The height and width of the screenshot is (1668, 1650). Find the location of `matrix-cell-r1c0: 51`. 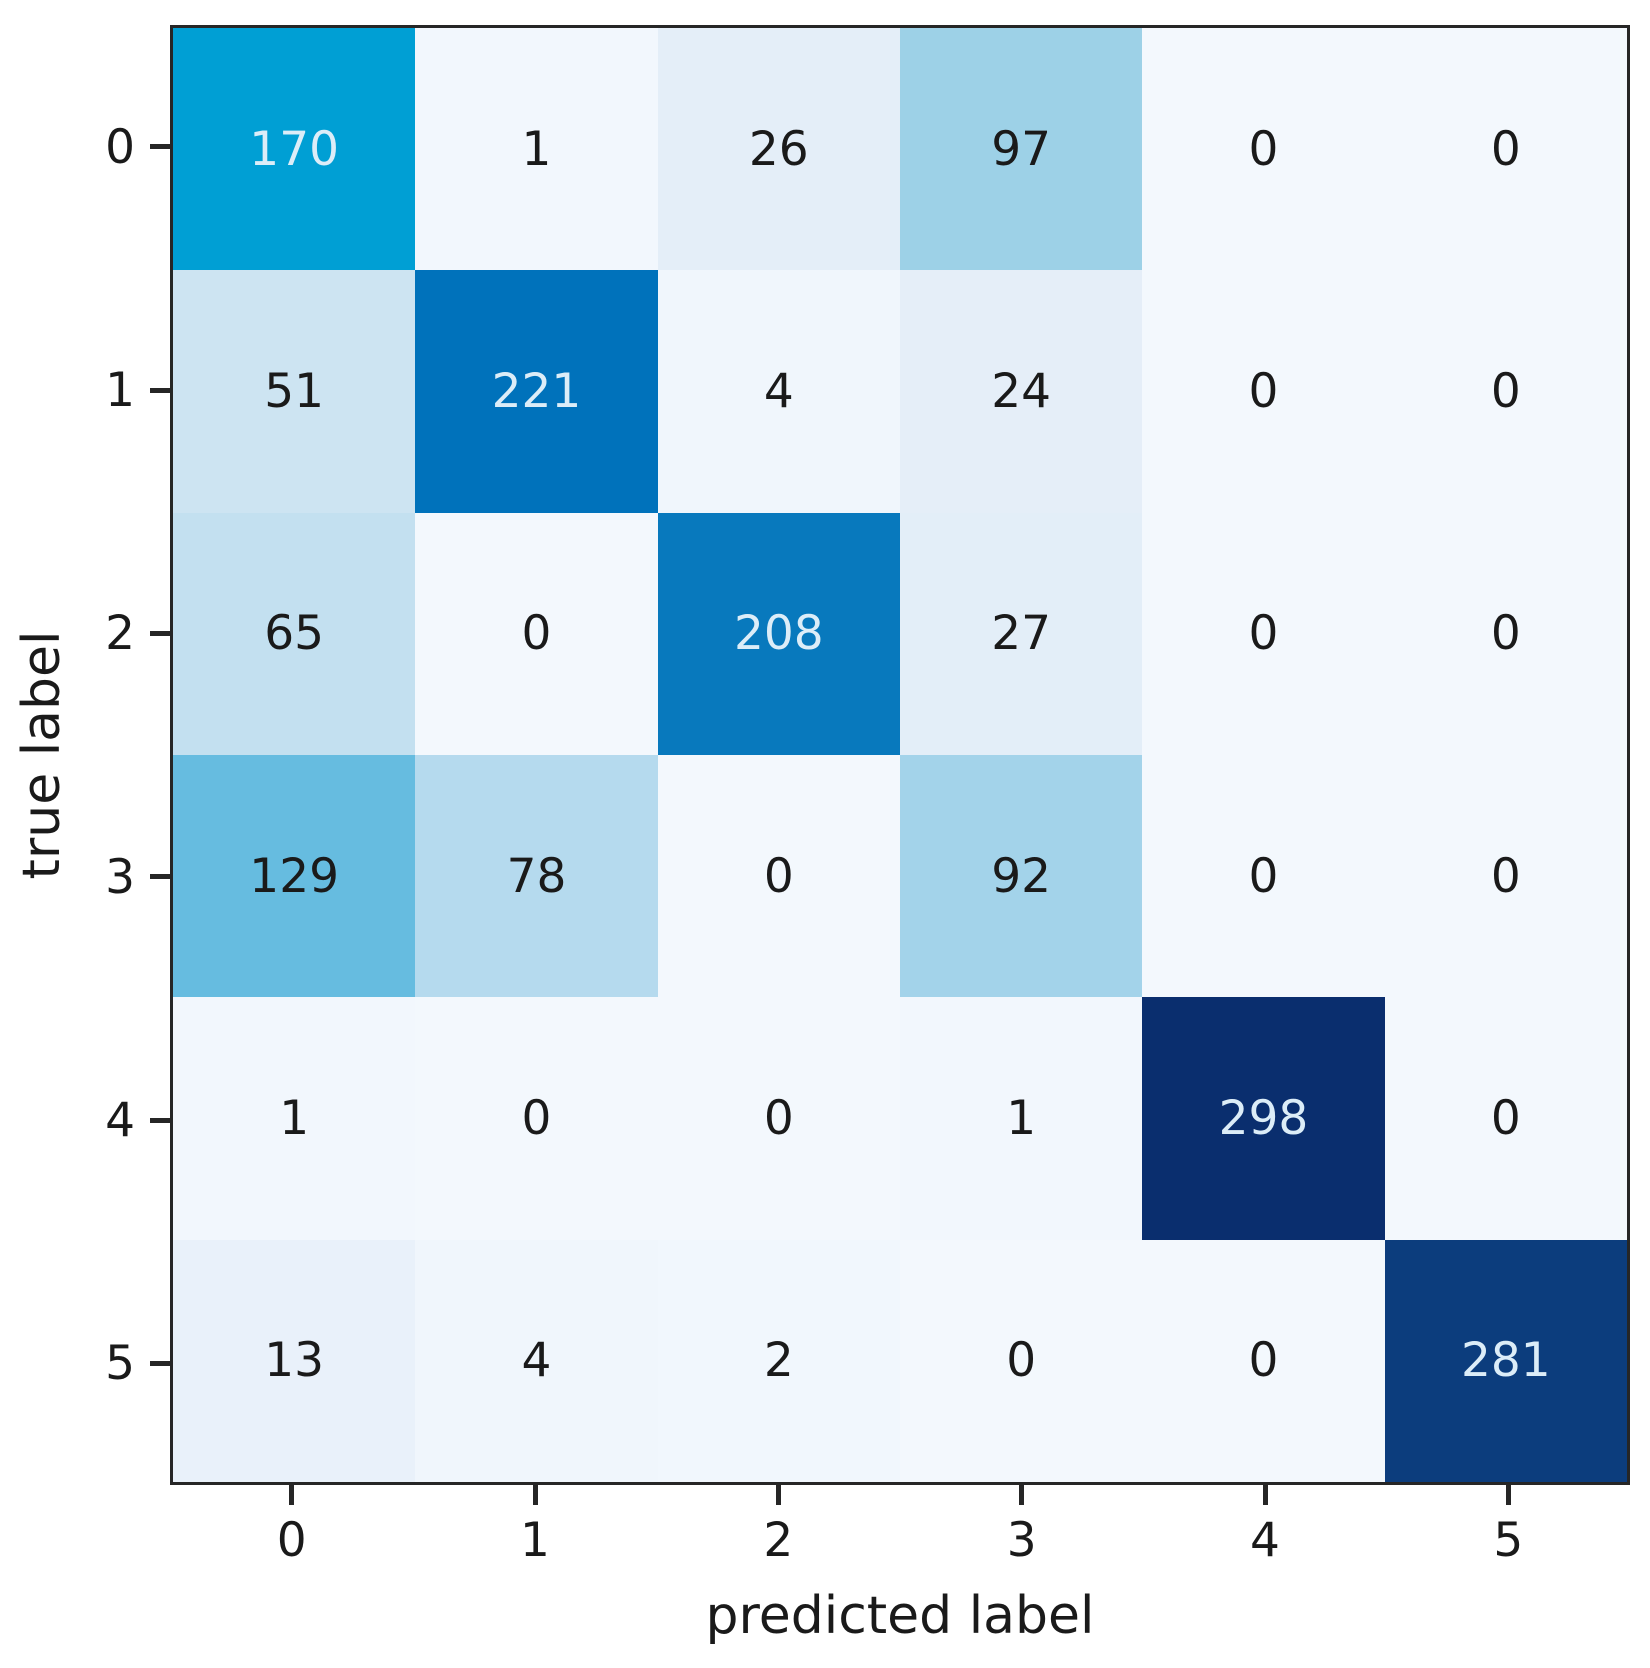

matrix-cell-r1c0: 51 is located at coordinates (294, 391).